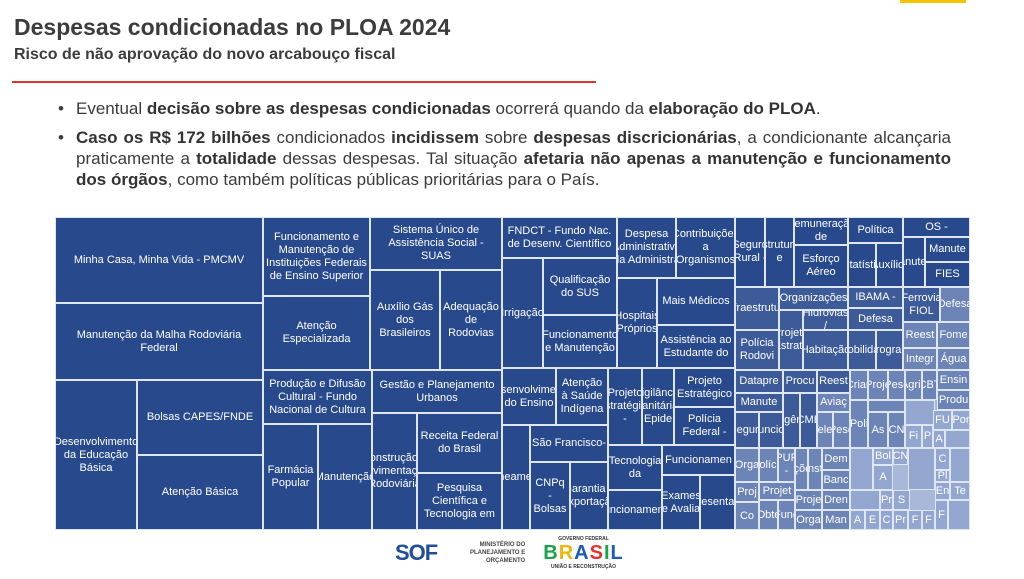  Describe the element at coordinates (635, 510) in the screenshot. I see `treemap-cell: Funcionamento` at that location.